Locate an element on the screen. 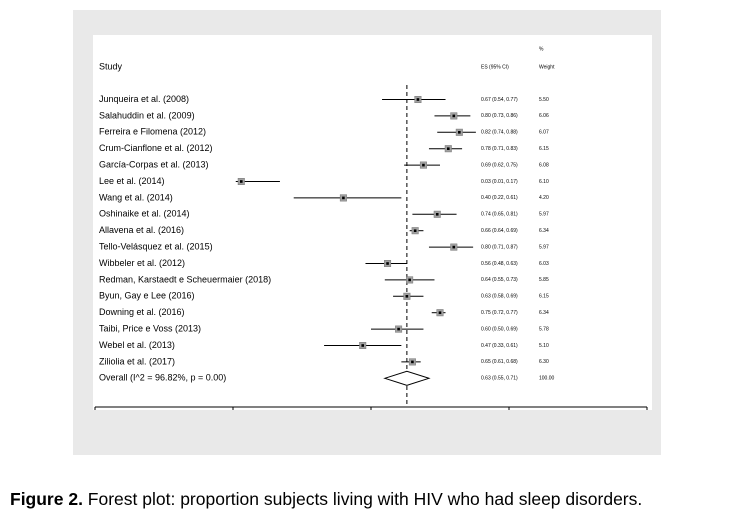  study-label: Ferreira e Filomena (2012) is located at coordinates (152, 132).